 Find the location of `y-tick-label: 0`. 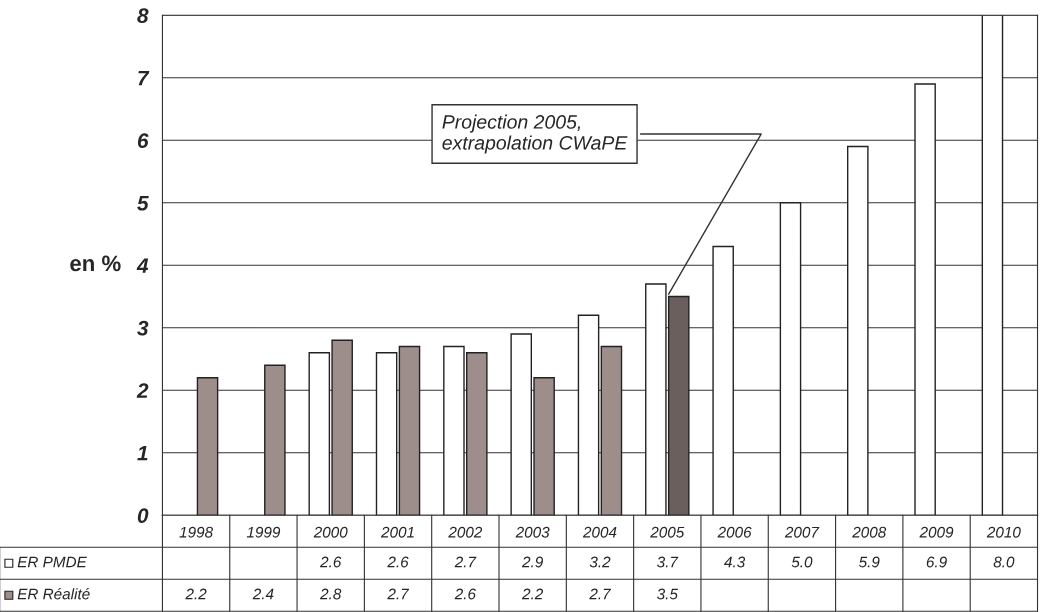

y-tick-label: 0 is located at coordinates (143, 516).